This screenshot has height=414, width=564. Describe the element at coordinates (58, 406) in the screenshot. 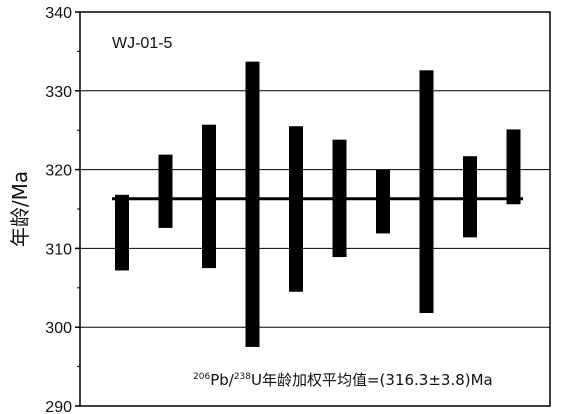

I see `y-tick-label: 290` at that location.